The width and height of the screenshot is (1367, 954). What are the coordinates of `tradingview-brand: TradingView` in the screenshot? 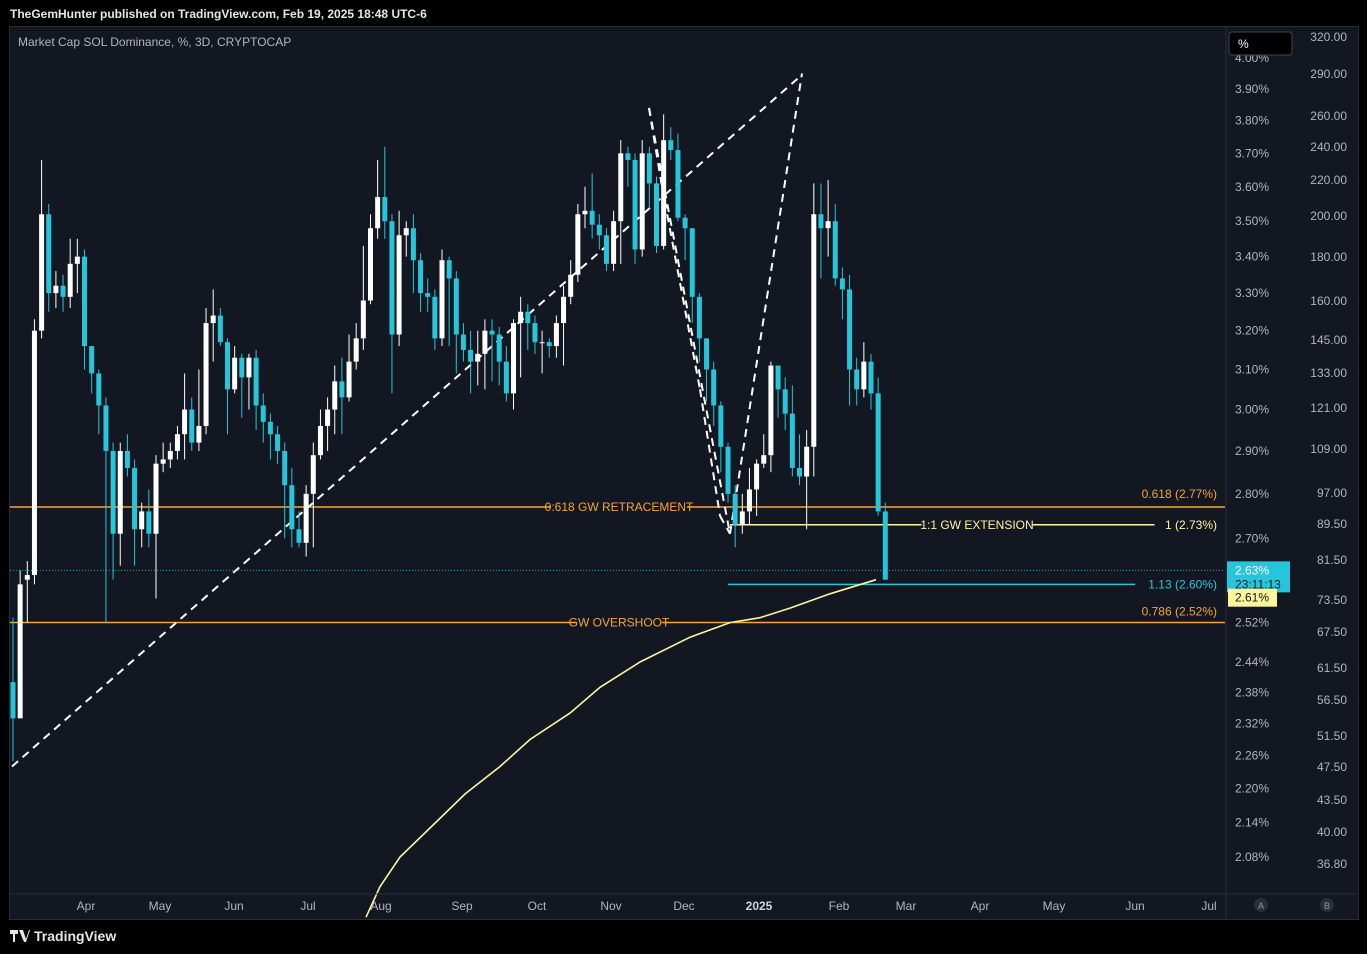 It's located at (63, 936).